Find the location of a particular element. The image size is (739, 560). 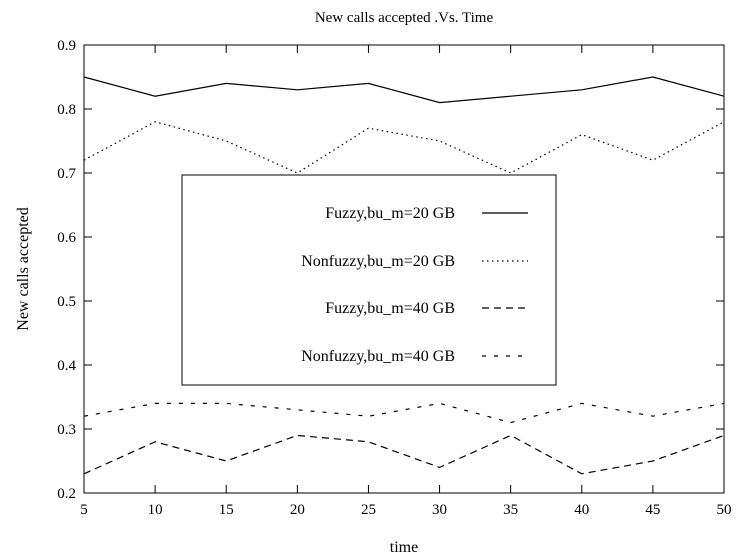

y-axis-label: New calls accepted is located at coordinates (23, 268).